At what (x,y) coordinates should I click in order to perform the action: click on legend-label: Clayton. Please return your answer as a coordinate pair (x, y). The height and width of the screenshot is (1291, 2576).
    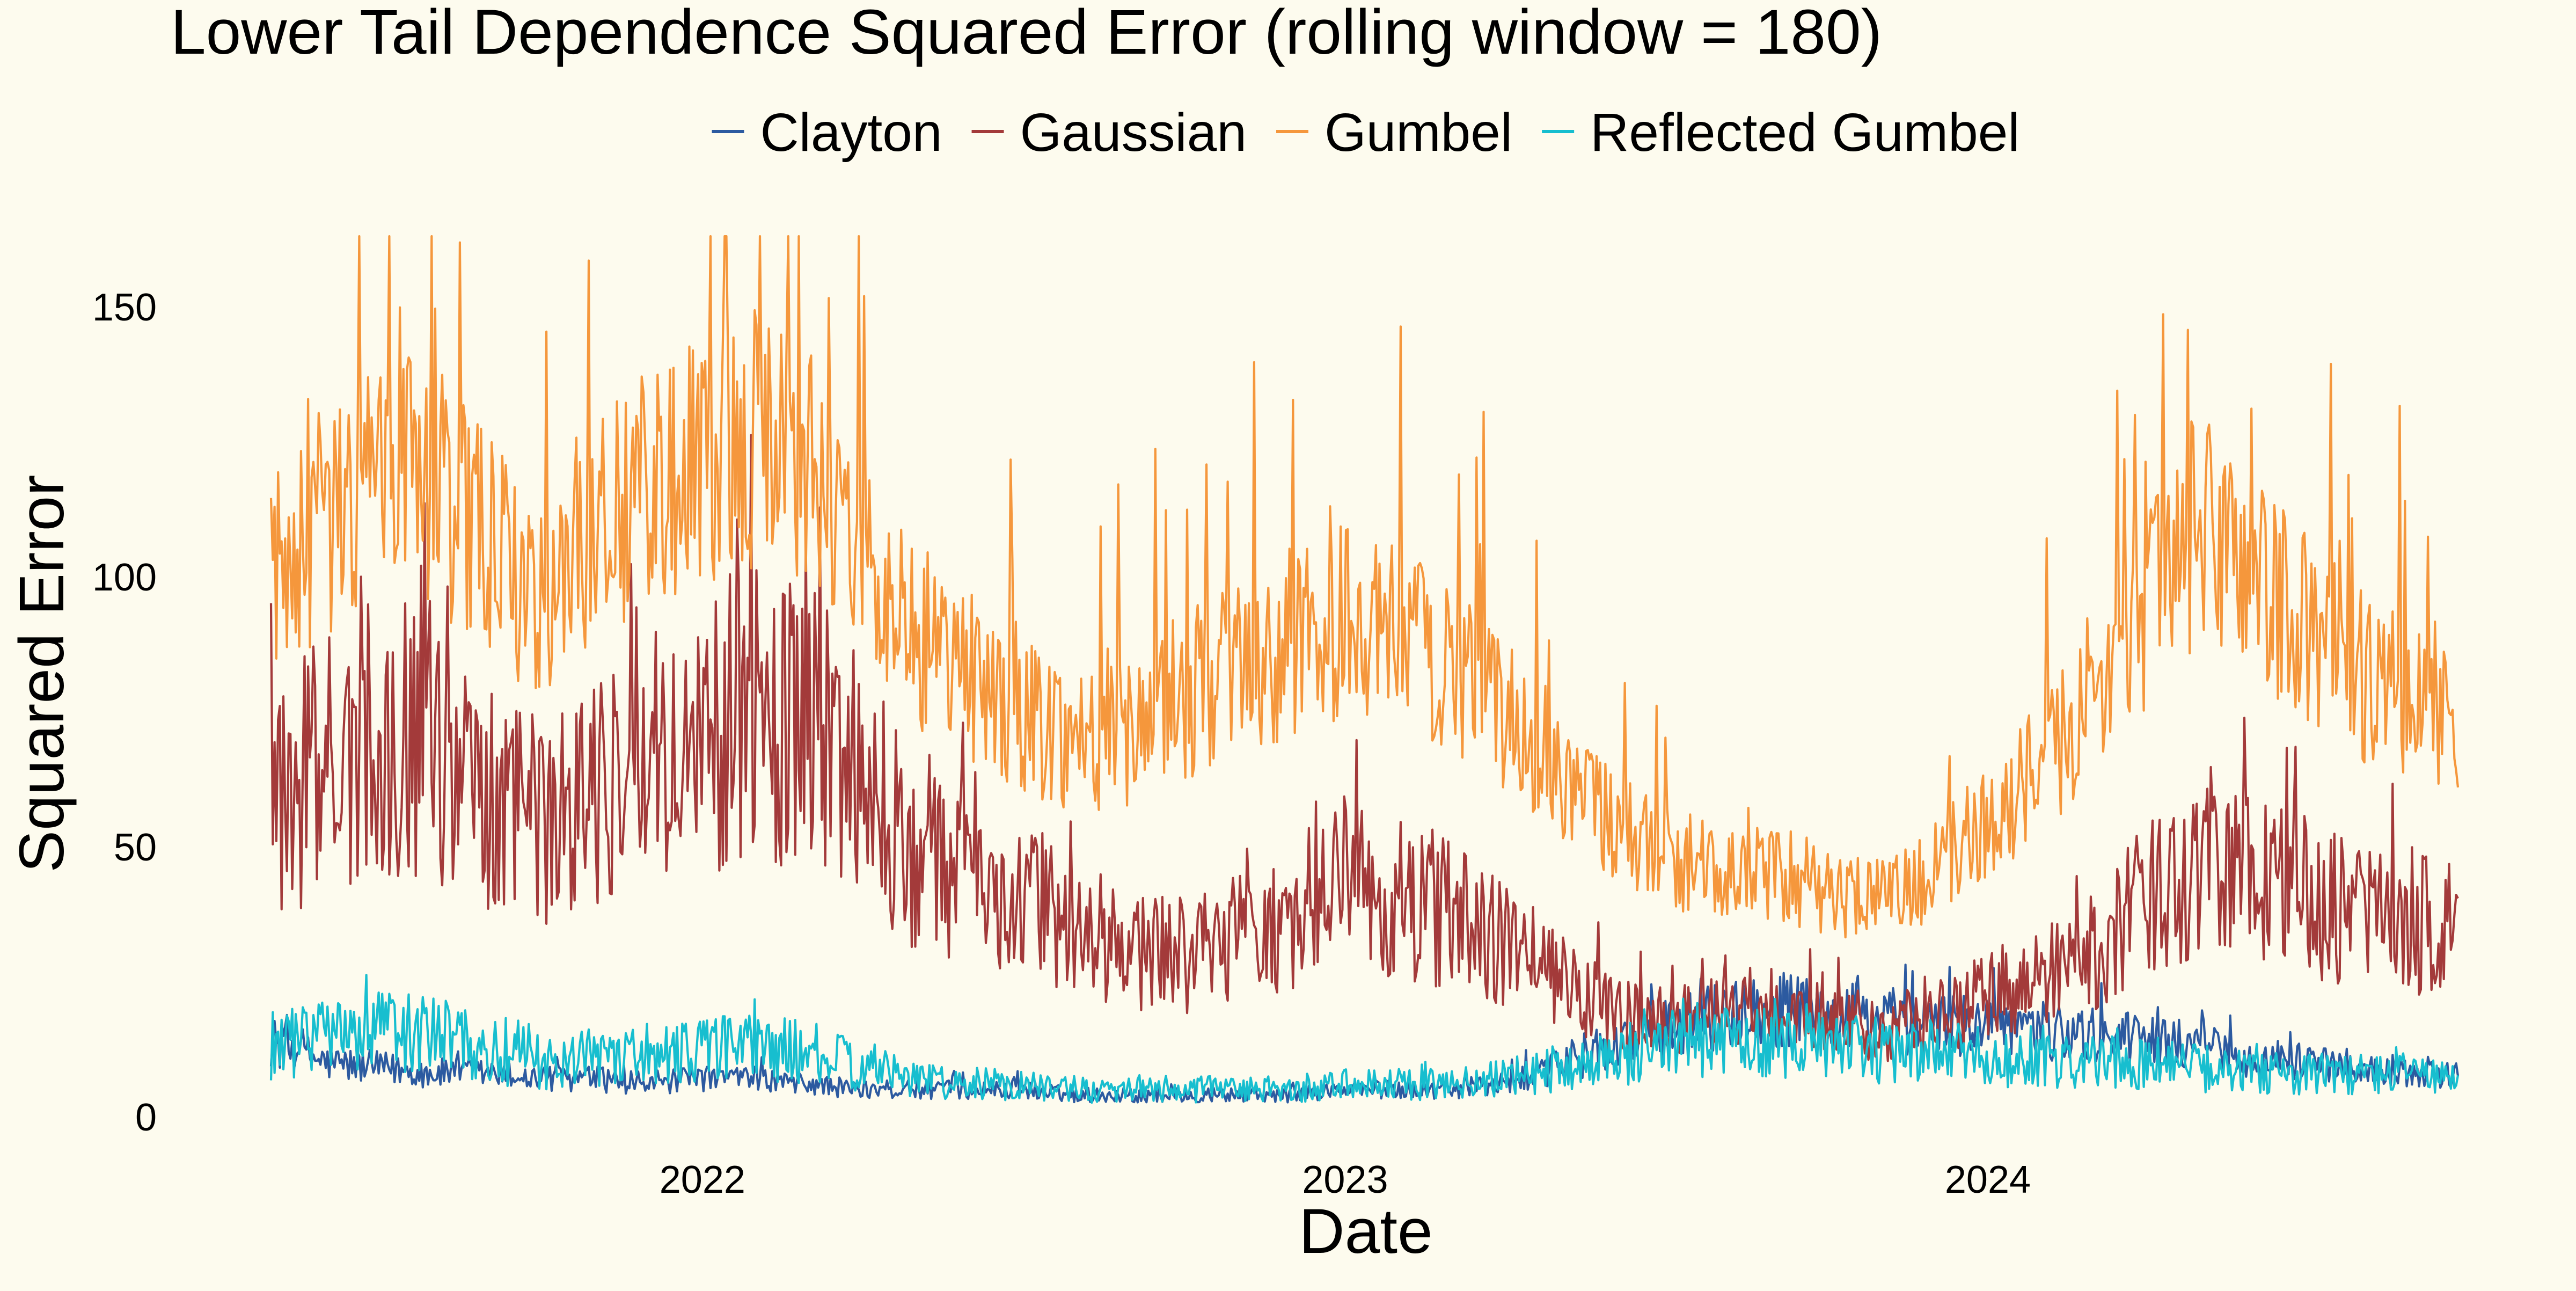
    Looking at the image, I should click on (851, 133).